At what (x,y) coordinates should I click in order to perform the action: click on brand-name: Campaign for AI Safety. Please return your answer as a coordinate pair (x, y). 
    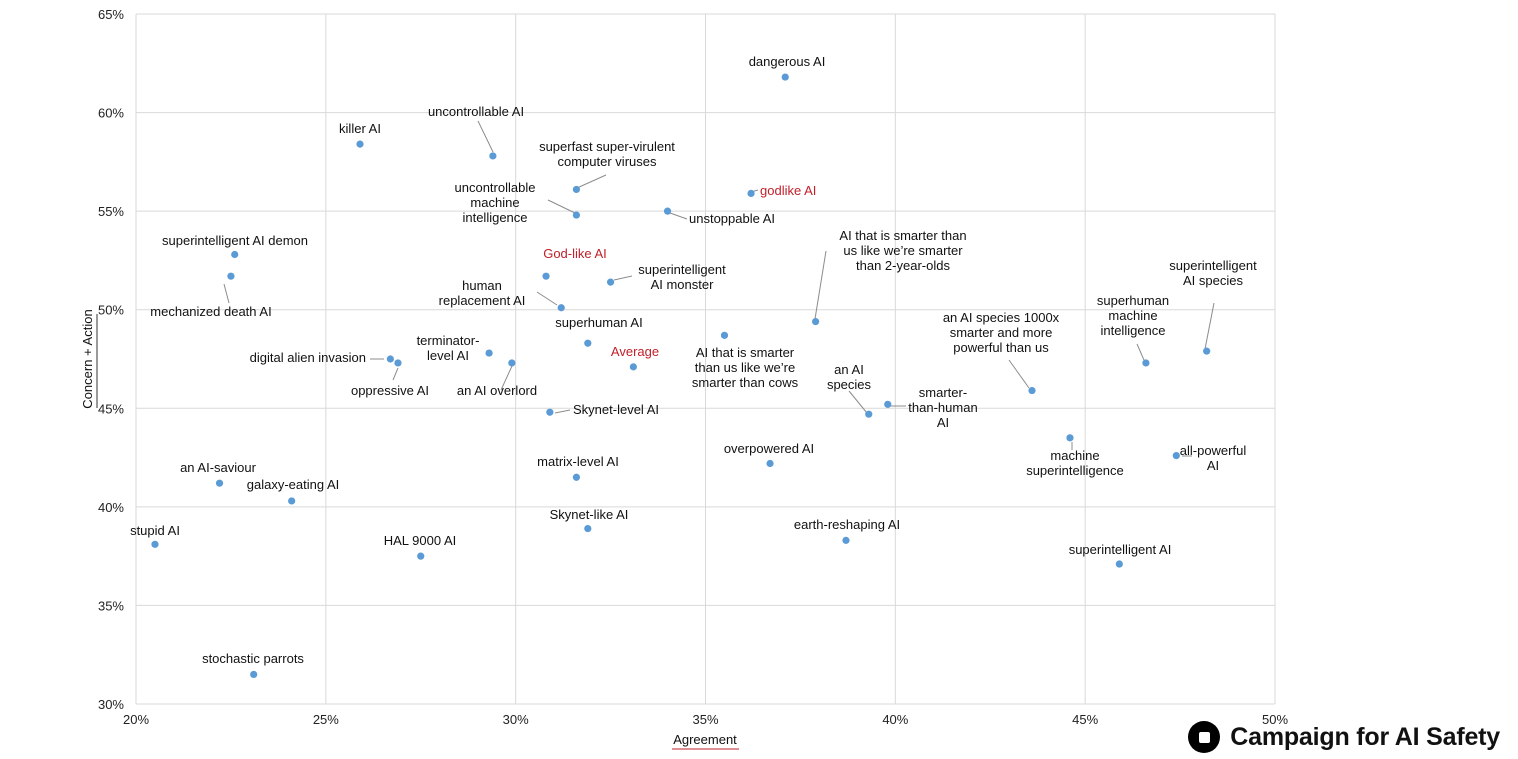
    Looking at the image, I should click on (1365, 736).